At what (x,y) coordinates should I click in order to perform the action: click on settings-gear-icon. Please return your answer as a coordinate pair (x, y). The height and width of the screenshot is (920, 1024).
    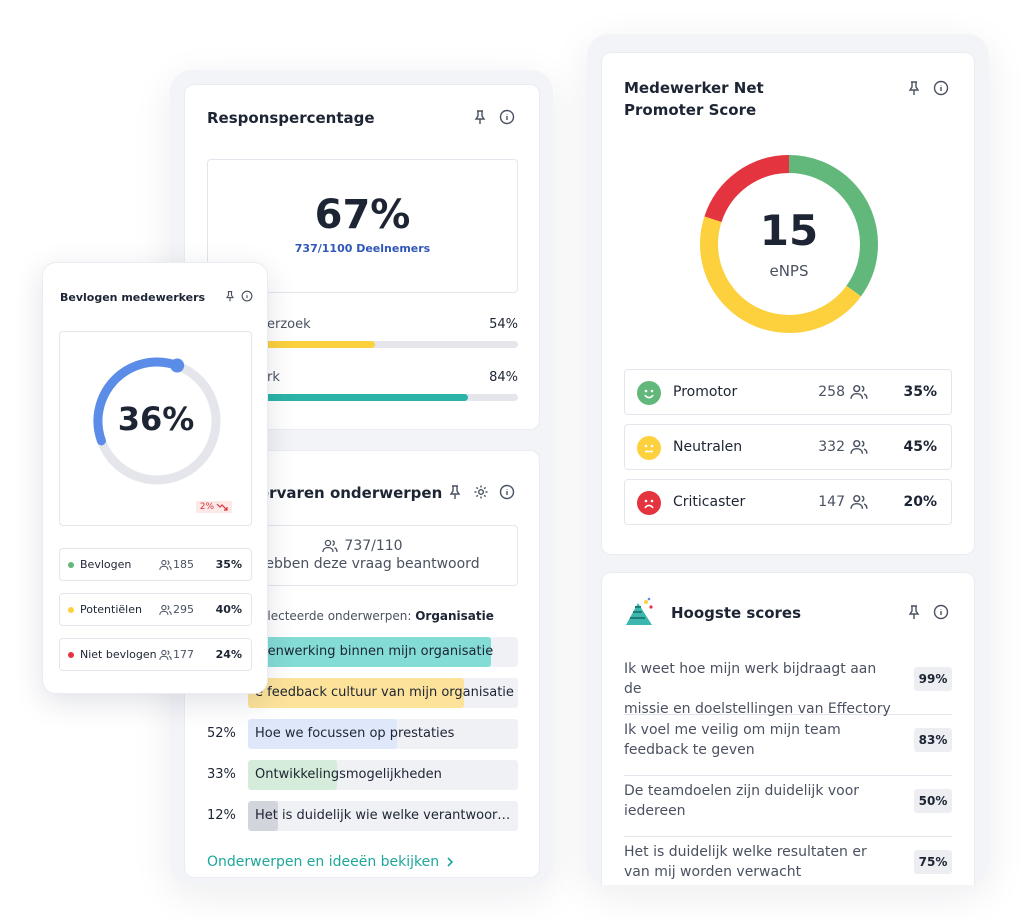
    Looking at the image, I should click on (481, 492).